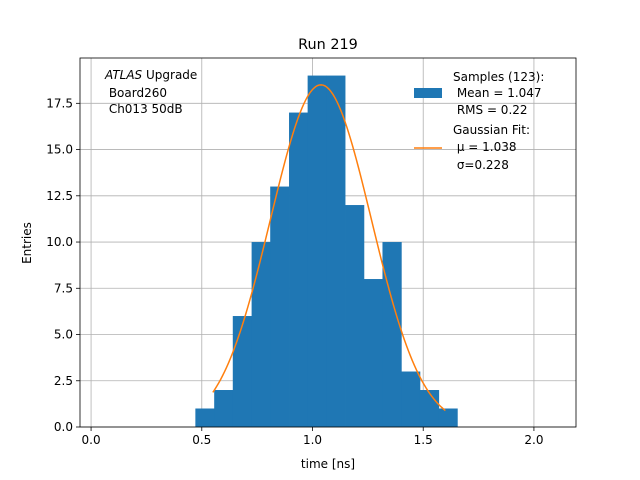 The image size is (640, 480). What do you see at coordinates (144, 109) in the screenshot?
I see `annotation-line-3: Ch013 50dB` at bounding box center [144, 109].